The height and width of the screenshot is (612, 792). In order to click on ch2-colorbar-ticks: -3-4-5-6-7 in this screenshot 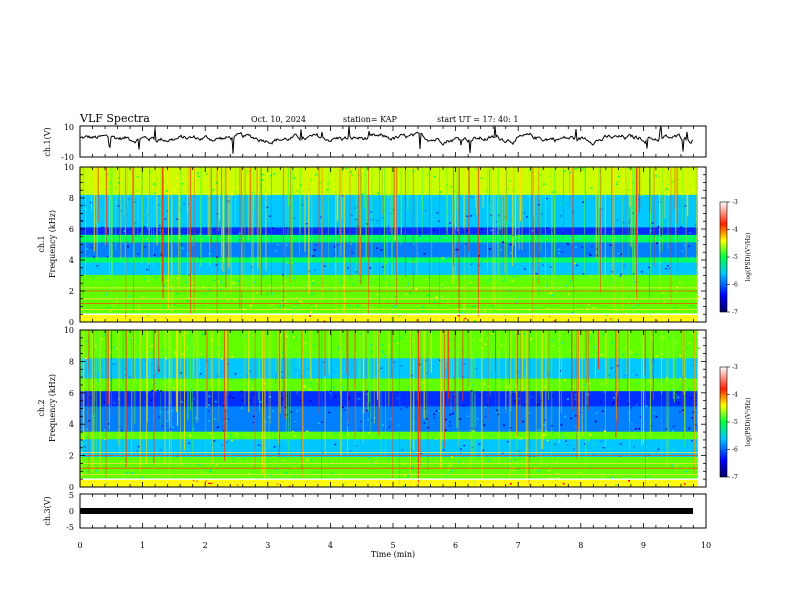, I will do `click(732, 422)`.